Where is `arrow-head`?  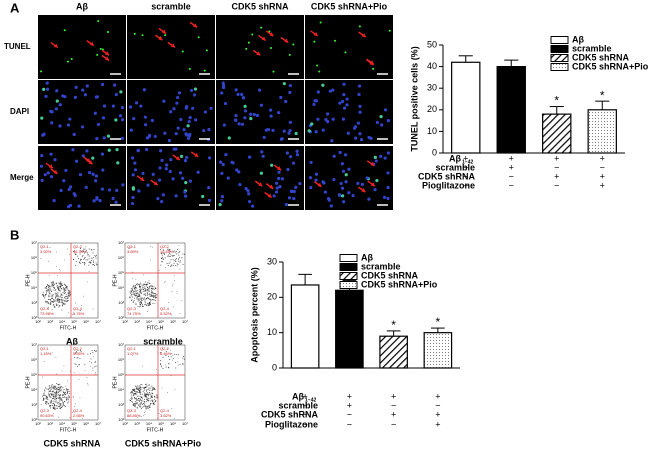
arrow-head is located at coordinates (372, 184).